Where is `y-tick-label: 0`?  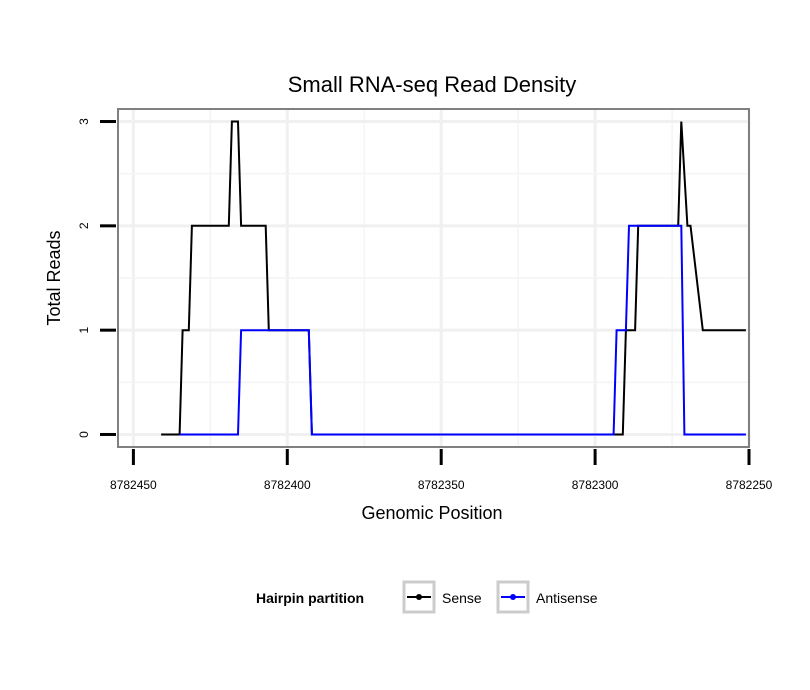 y-tick-label: 0 is located at coordinates (84, 434).